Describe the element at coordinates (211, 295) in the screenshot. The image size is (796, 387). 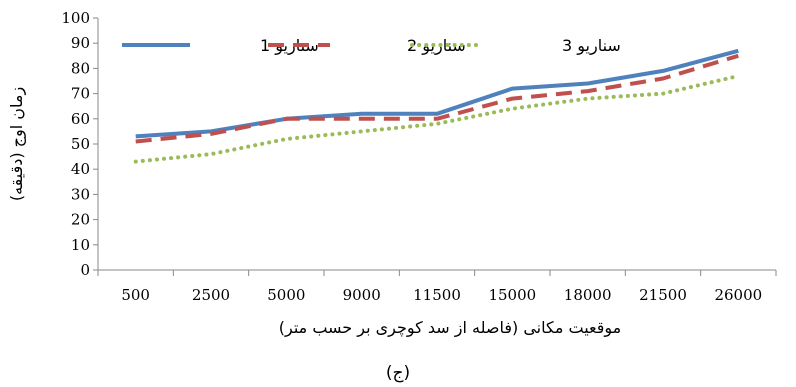
I see `x-tick-label: 2500` at that location.